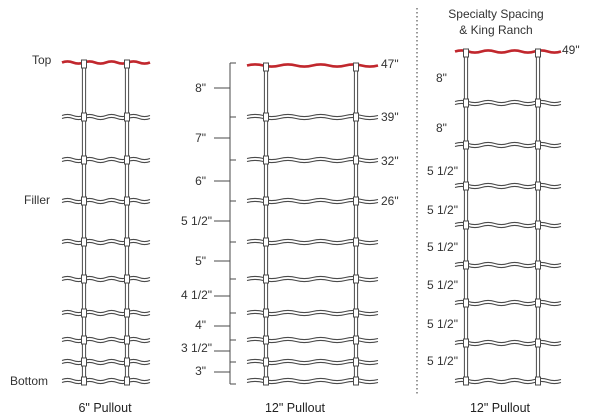 Image resolution: width=593 pixels, height=419 pixels. Describe the element at coordinates (496, 30) in the screenshot. I see `specialty-title-line2: & King Ranch` at that location.